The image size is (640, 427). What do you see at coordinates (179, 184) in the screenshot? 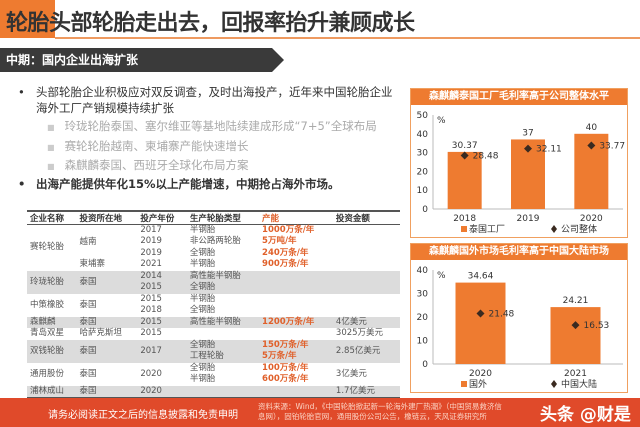
I see `bullet-2: • 出海产能提供年化15%以上产能增速，中期抢占海外市场。` at bounding box center [179, 184].